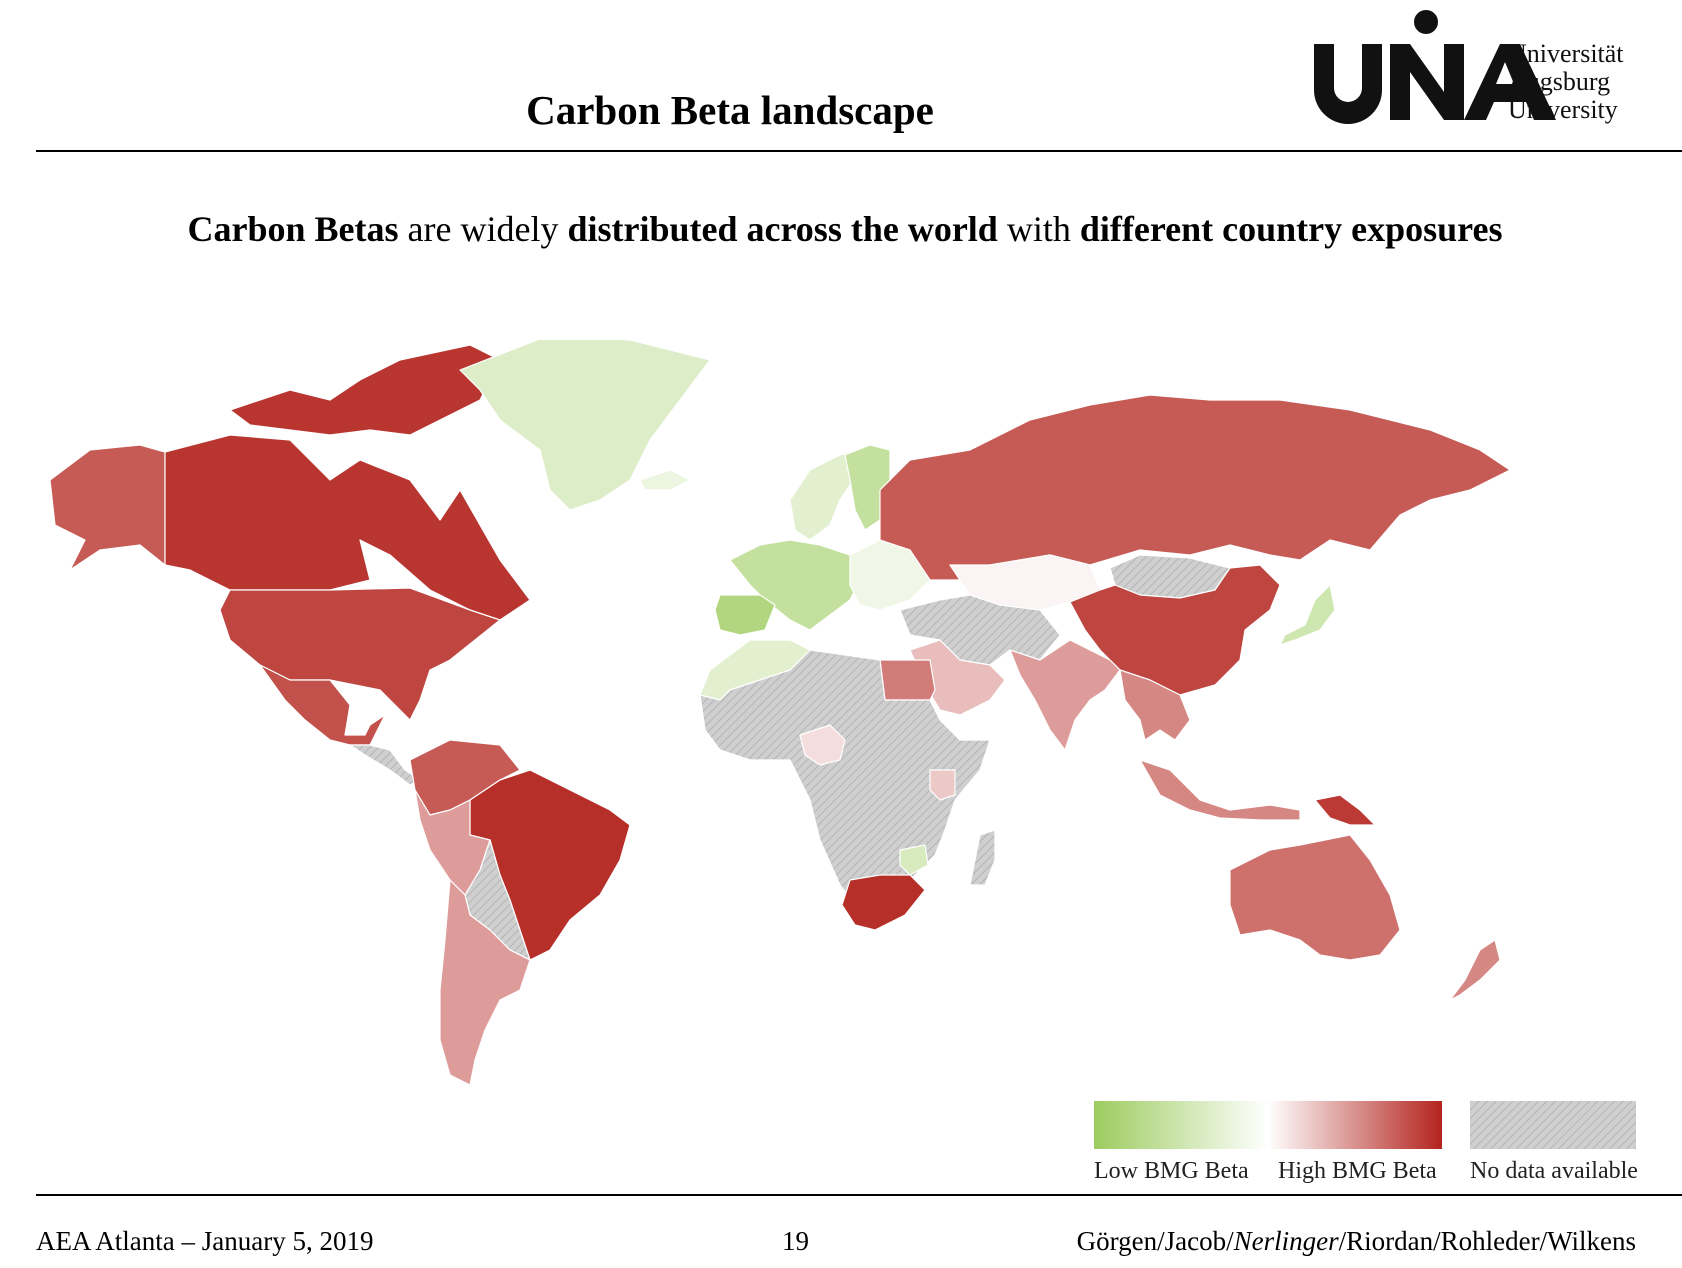 The height and width of the screenshot is (1268, 1682). I want to click on region-india, so click(1065, 695).